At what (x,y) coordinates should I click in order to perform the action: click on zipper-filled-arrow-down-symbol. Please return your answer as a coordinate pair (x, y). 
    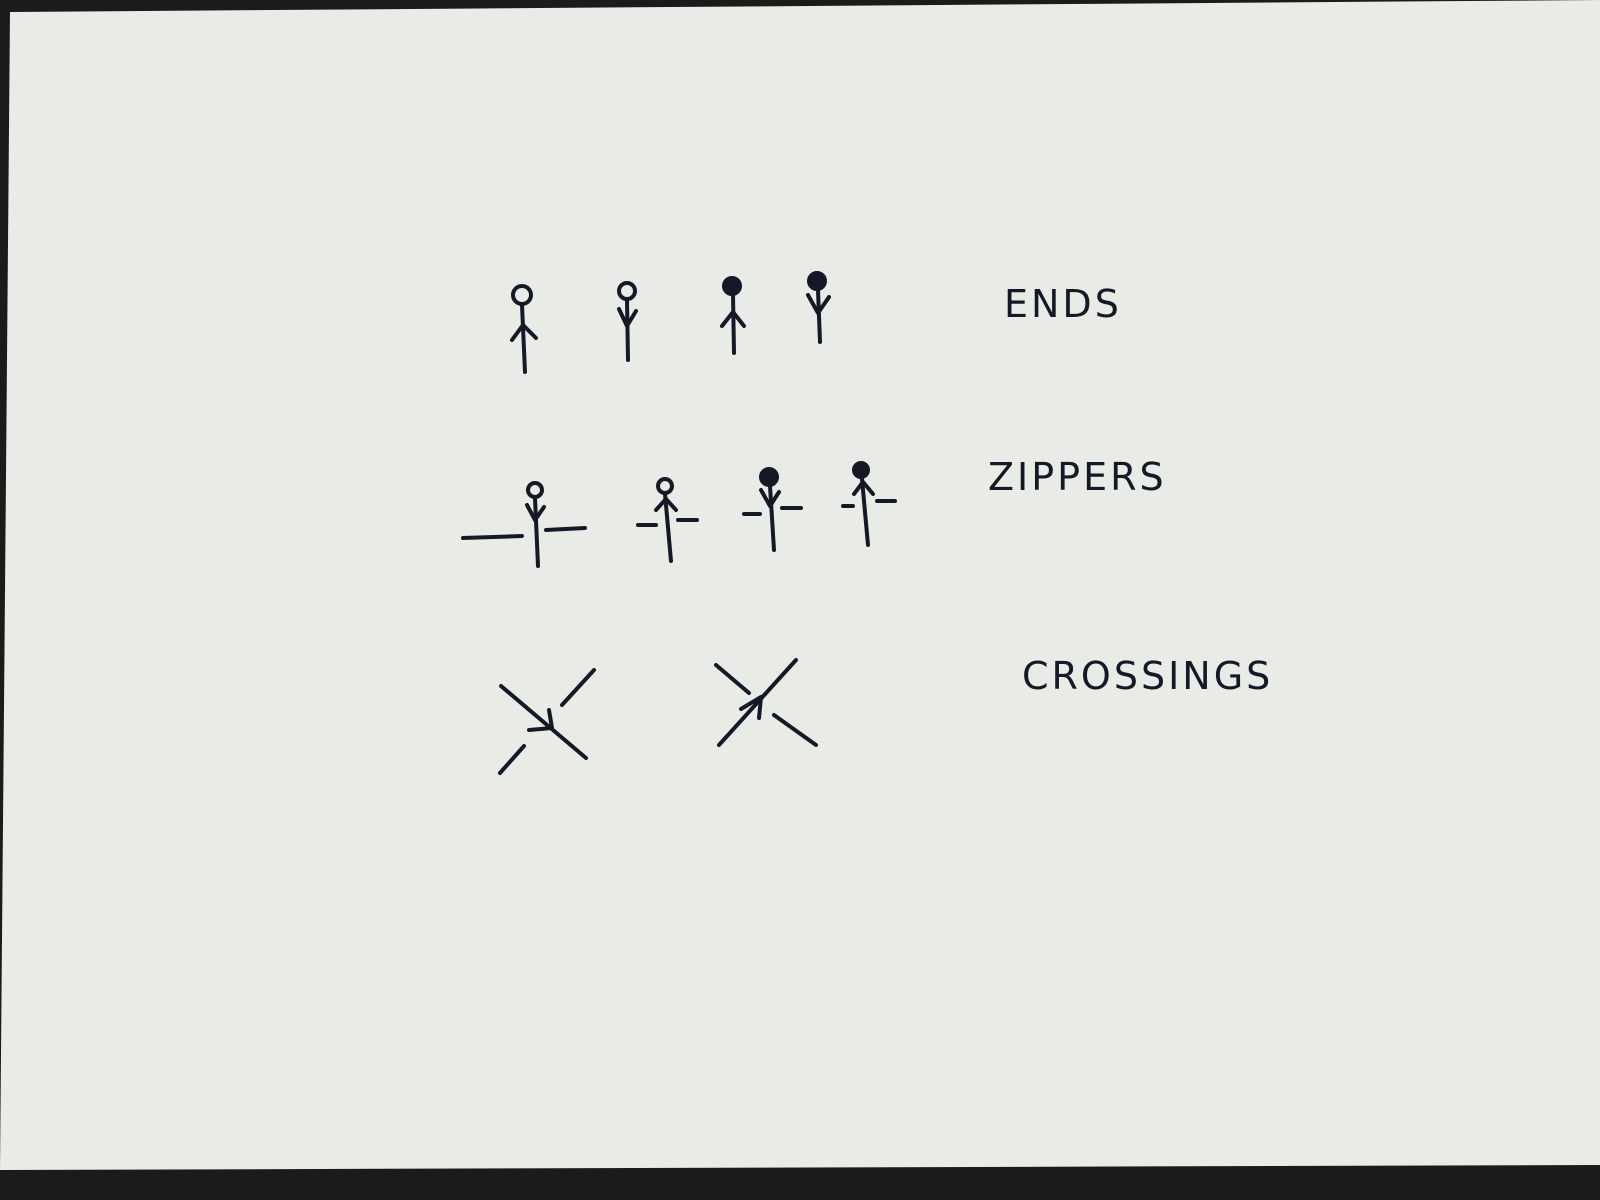
    Looking at the image, I should click on (772, 509).